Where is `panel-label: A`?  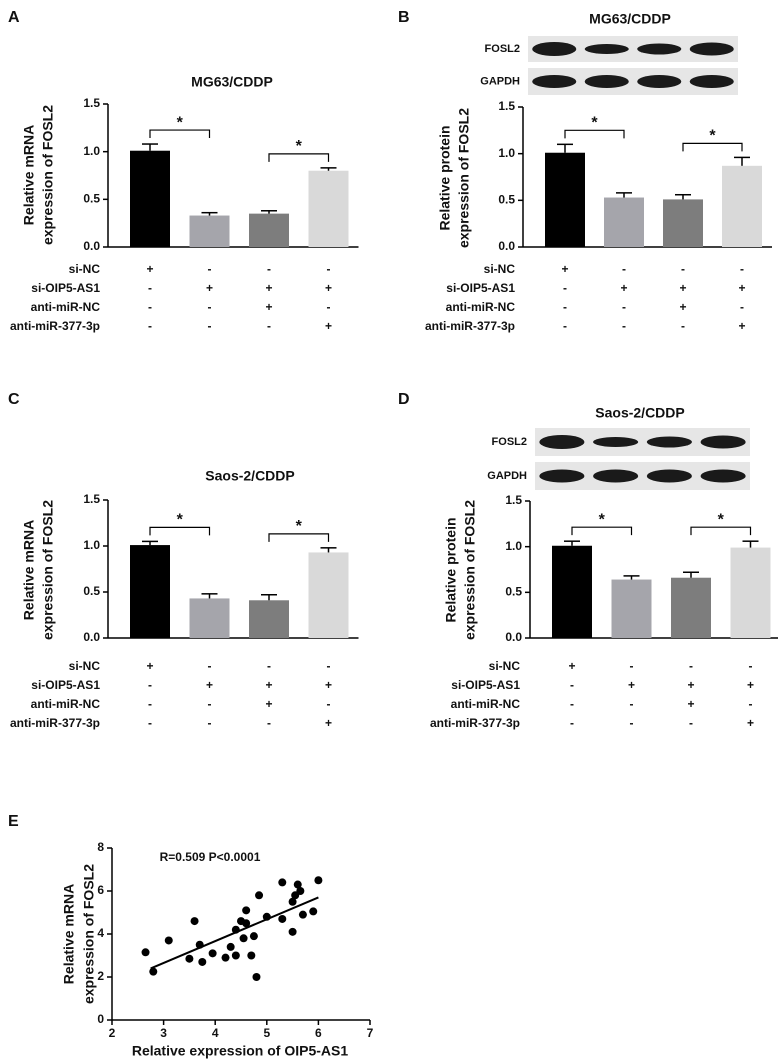
panel-label: A is located at coordinates (14, 17).